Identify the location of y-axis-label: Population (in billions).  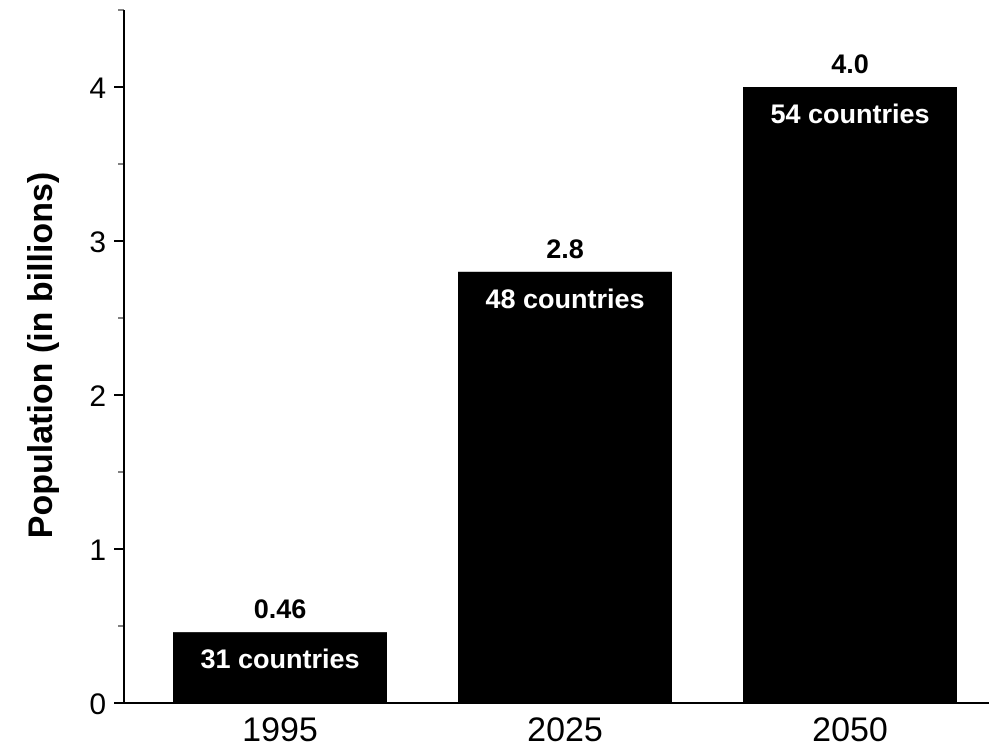
(41, 355).